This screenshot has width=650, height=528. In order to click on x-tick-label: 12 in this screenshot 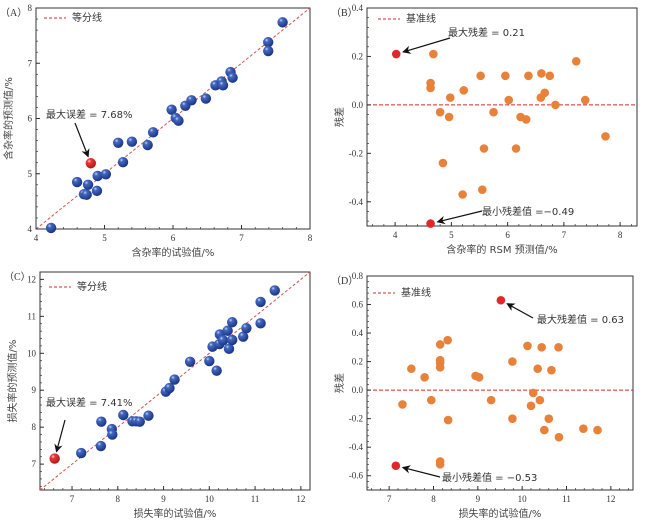, I will do `click(610, 499)`.